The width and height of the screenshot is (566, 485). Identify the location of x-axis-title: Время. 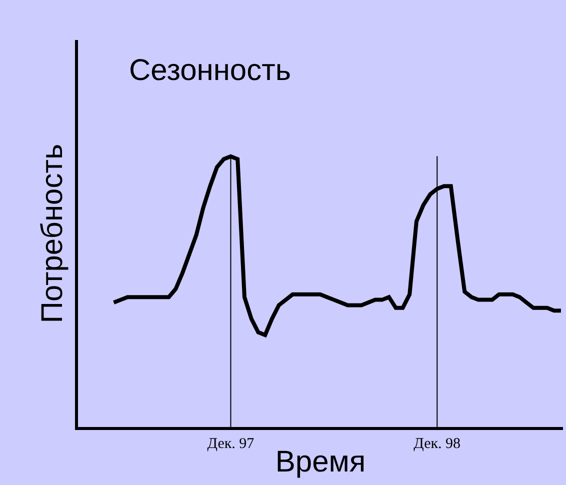
(320, 462).